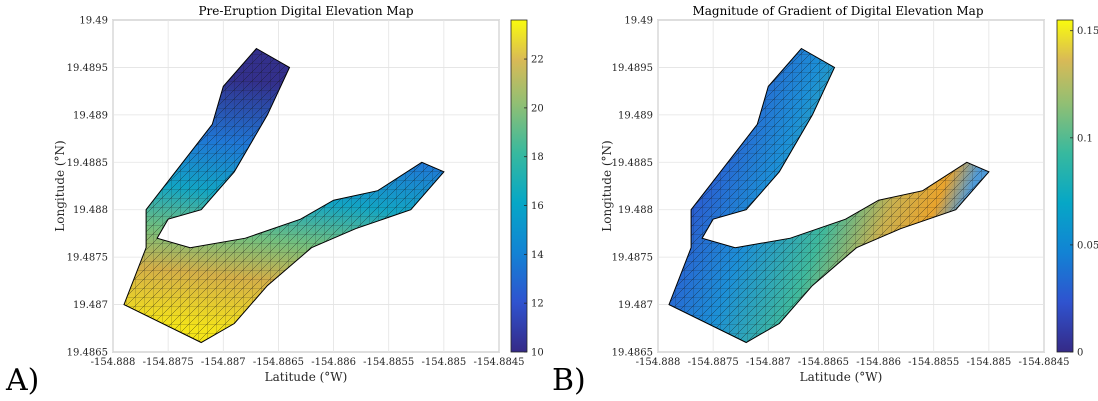 The width and height of the screenshot is (1098, 401). What do you see at coordinates (305, 11) in the screenshot?
I see `chart-title: Pre-Eruption Digital Elevation Map` at bounding box center [305, 11].